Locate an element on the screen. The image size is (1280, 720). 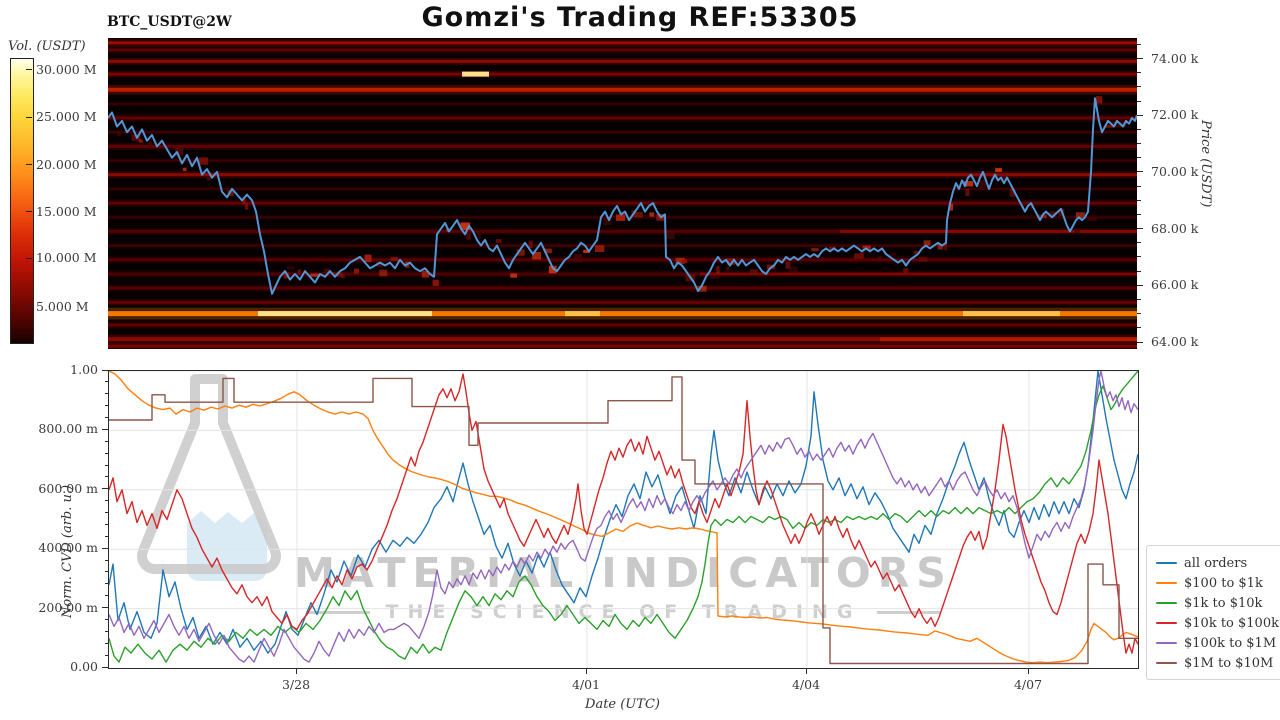
legend-item: $1k to $10k is located at coordinates (1217, 603).